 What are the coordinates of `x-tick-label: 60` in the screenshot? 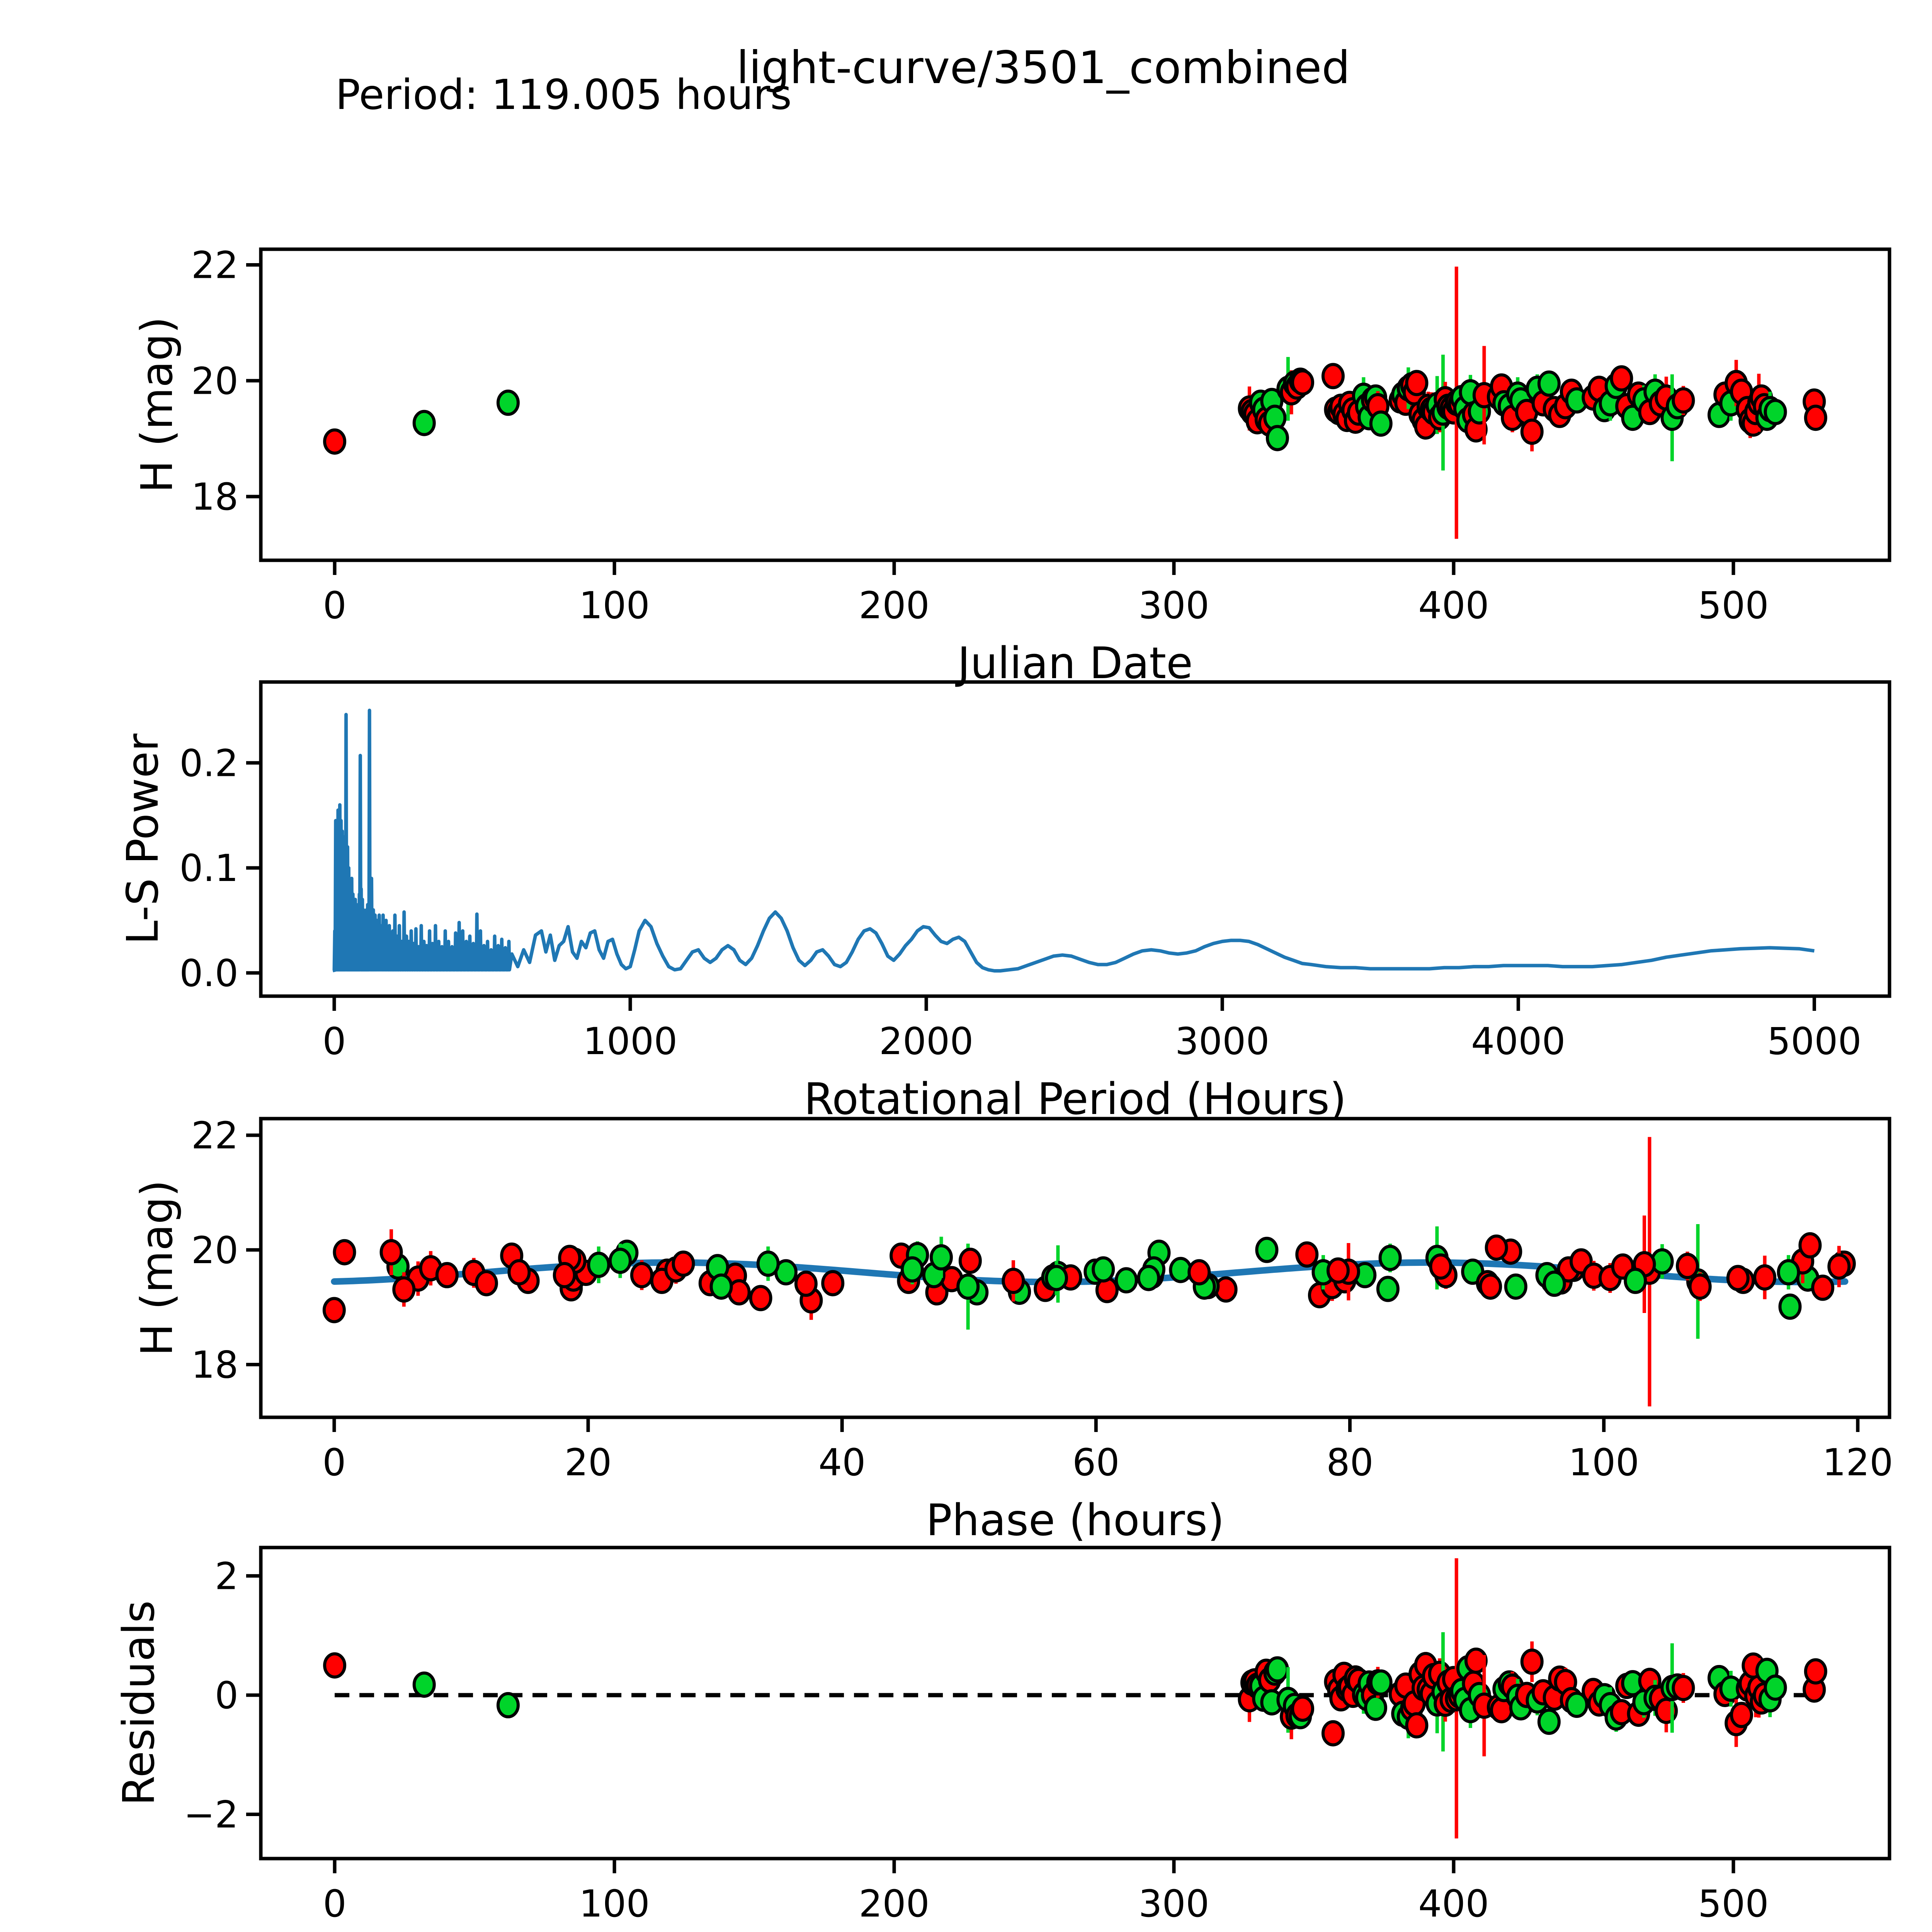 It's located at (1095, 1462).